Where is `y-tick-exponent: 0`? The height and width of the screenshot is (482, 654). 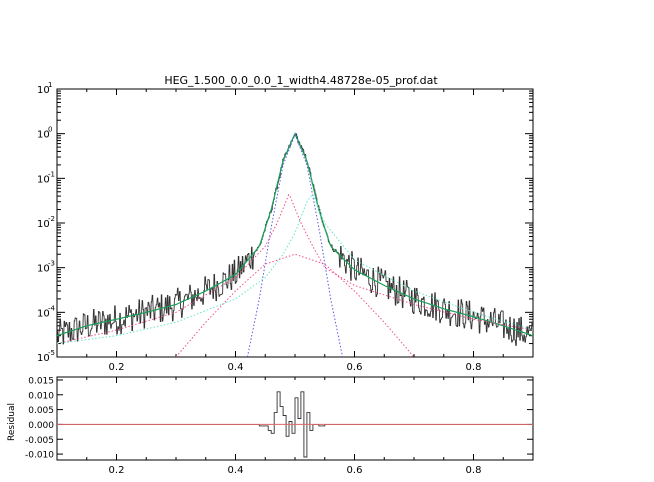 y-tick-exponent: 0 is located at coordinates (50, 130).